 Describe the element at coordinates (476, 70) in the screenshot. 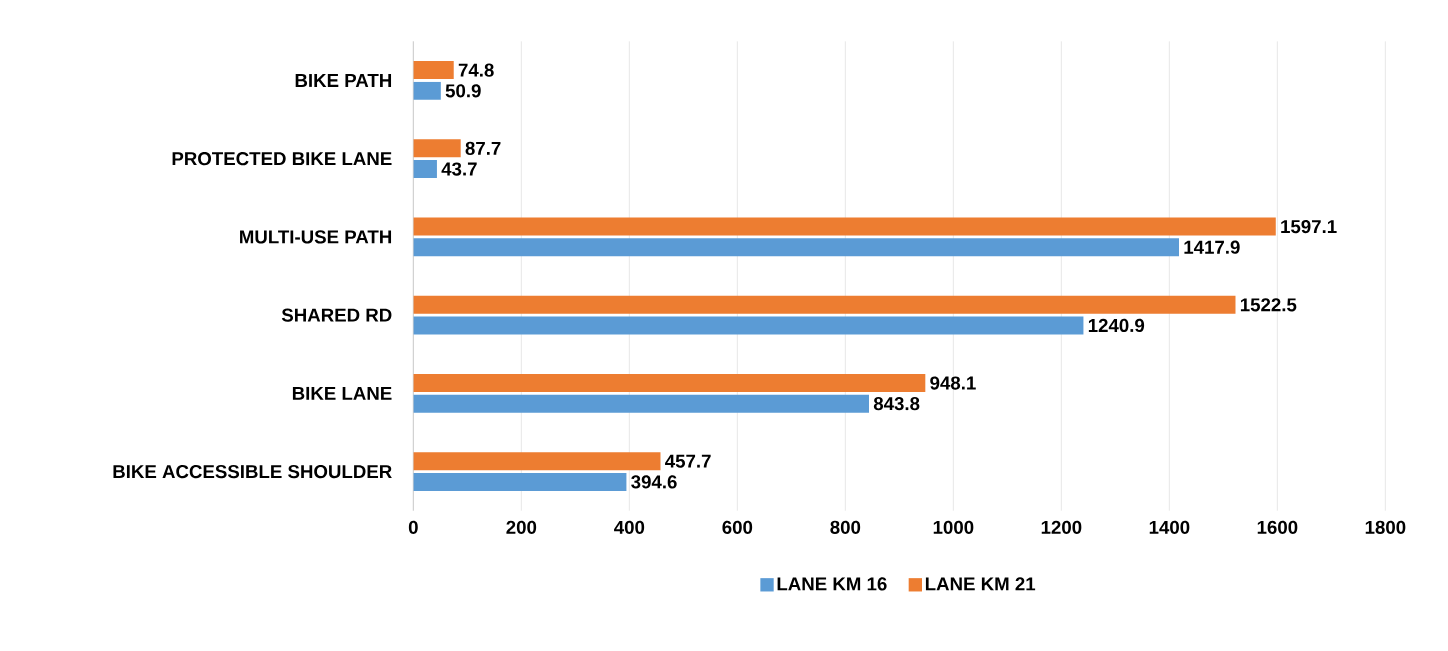

I see `data-label: 74.8` at that location.